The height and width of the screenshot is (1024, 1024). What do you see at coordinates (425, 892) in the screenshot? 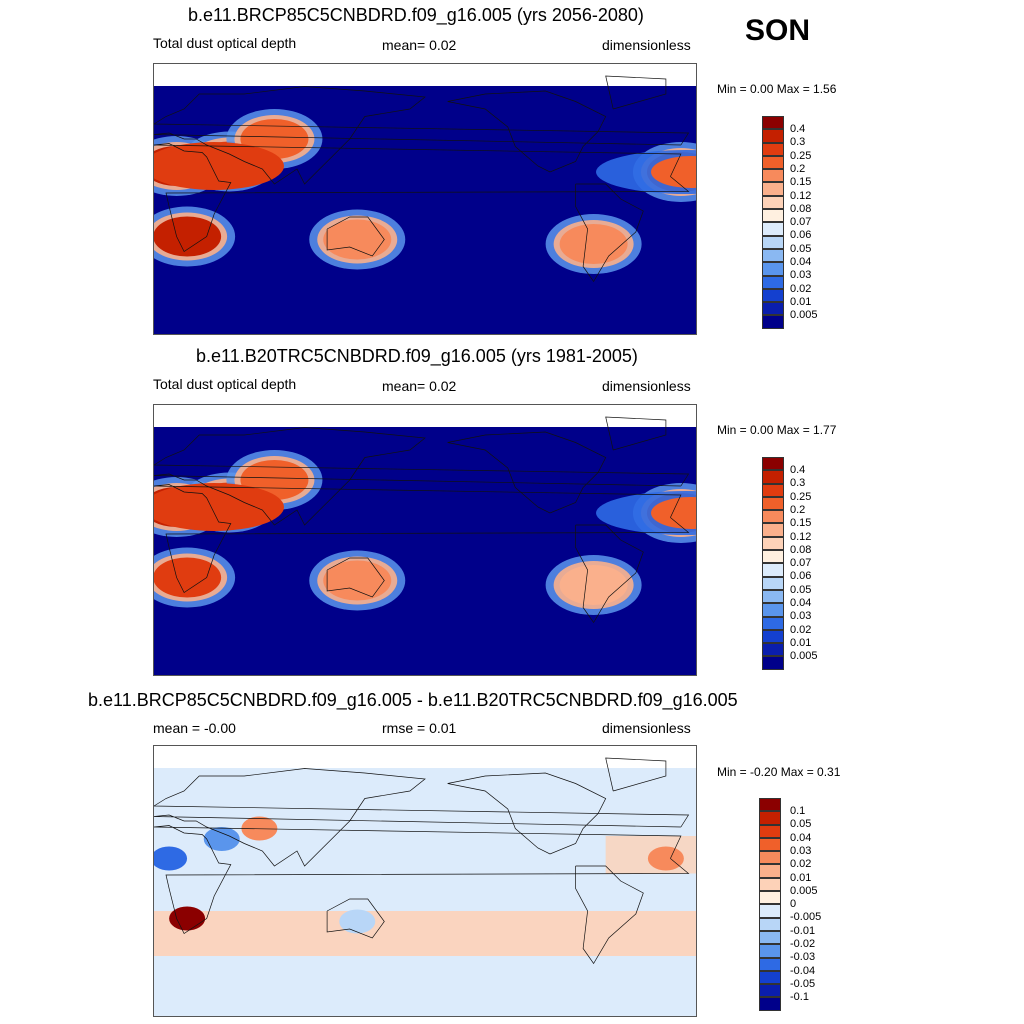
I see `field-background` at bounding box center [425, 892].